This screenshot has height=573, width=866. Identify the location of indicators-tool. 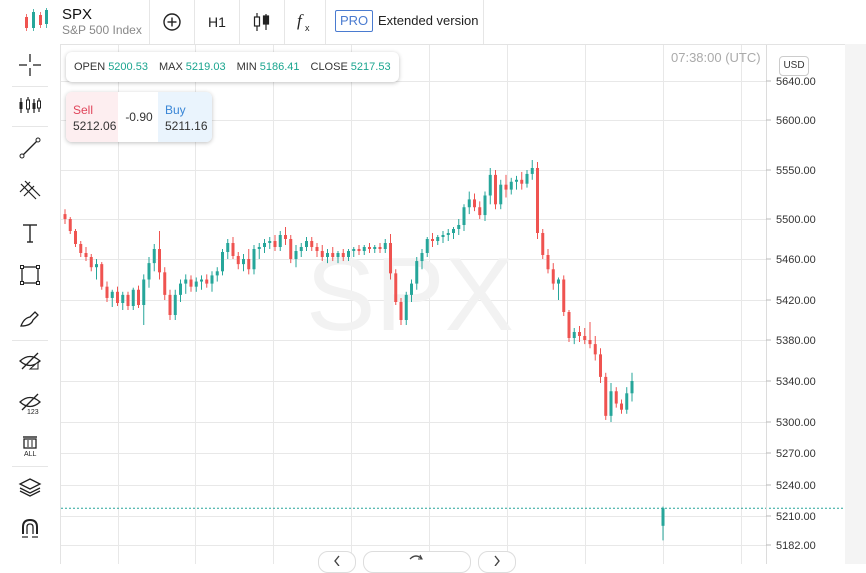
(30, 105).